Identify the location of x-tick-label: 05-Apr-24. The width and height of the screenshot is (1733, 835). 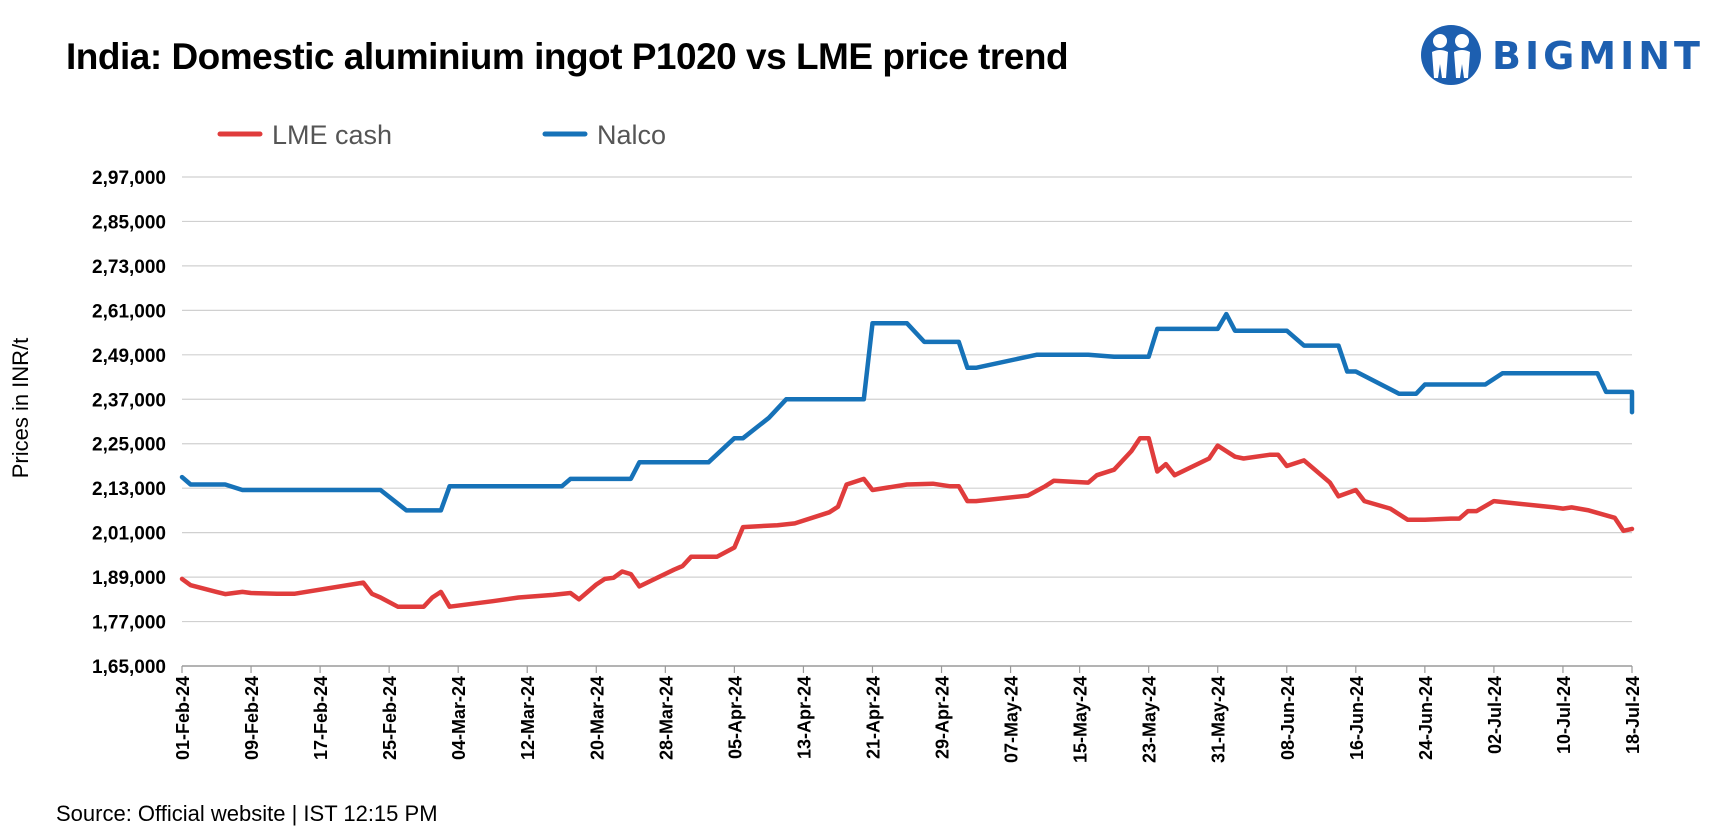
(735, 717).